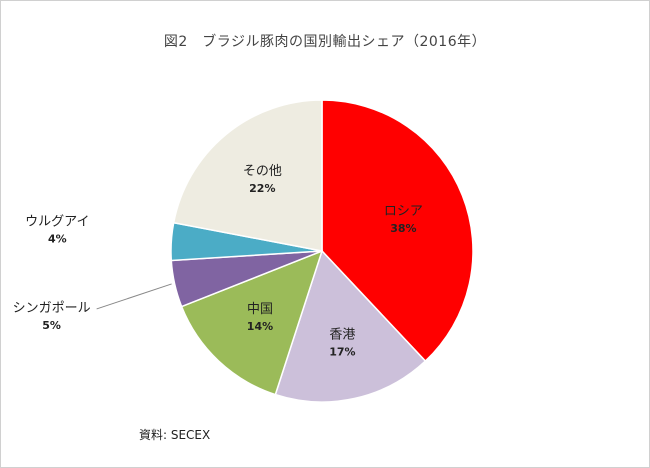 The image size is (650, 468). What do you see at coordinates (57, 239) in the screenshot?
I see `slice-value-4: 4%` at bounding box center [57, 239].